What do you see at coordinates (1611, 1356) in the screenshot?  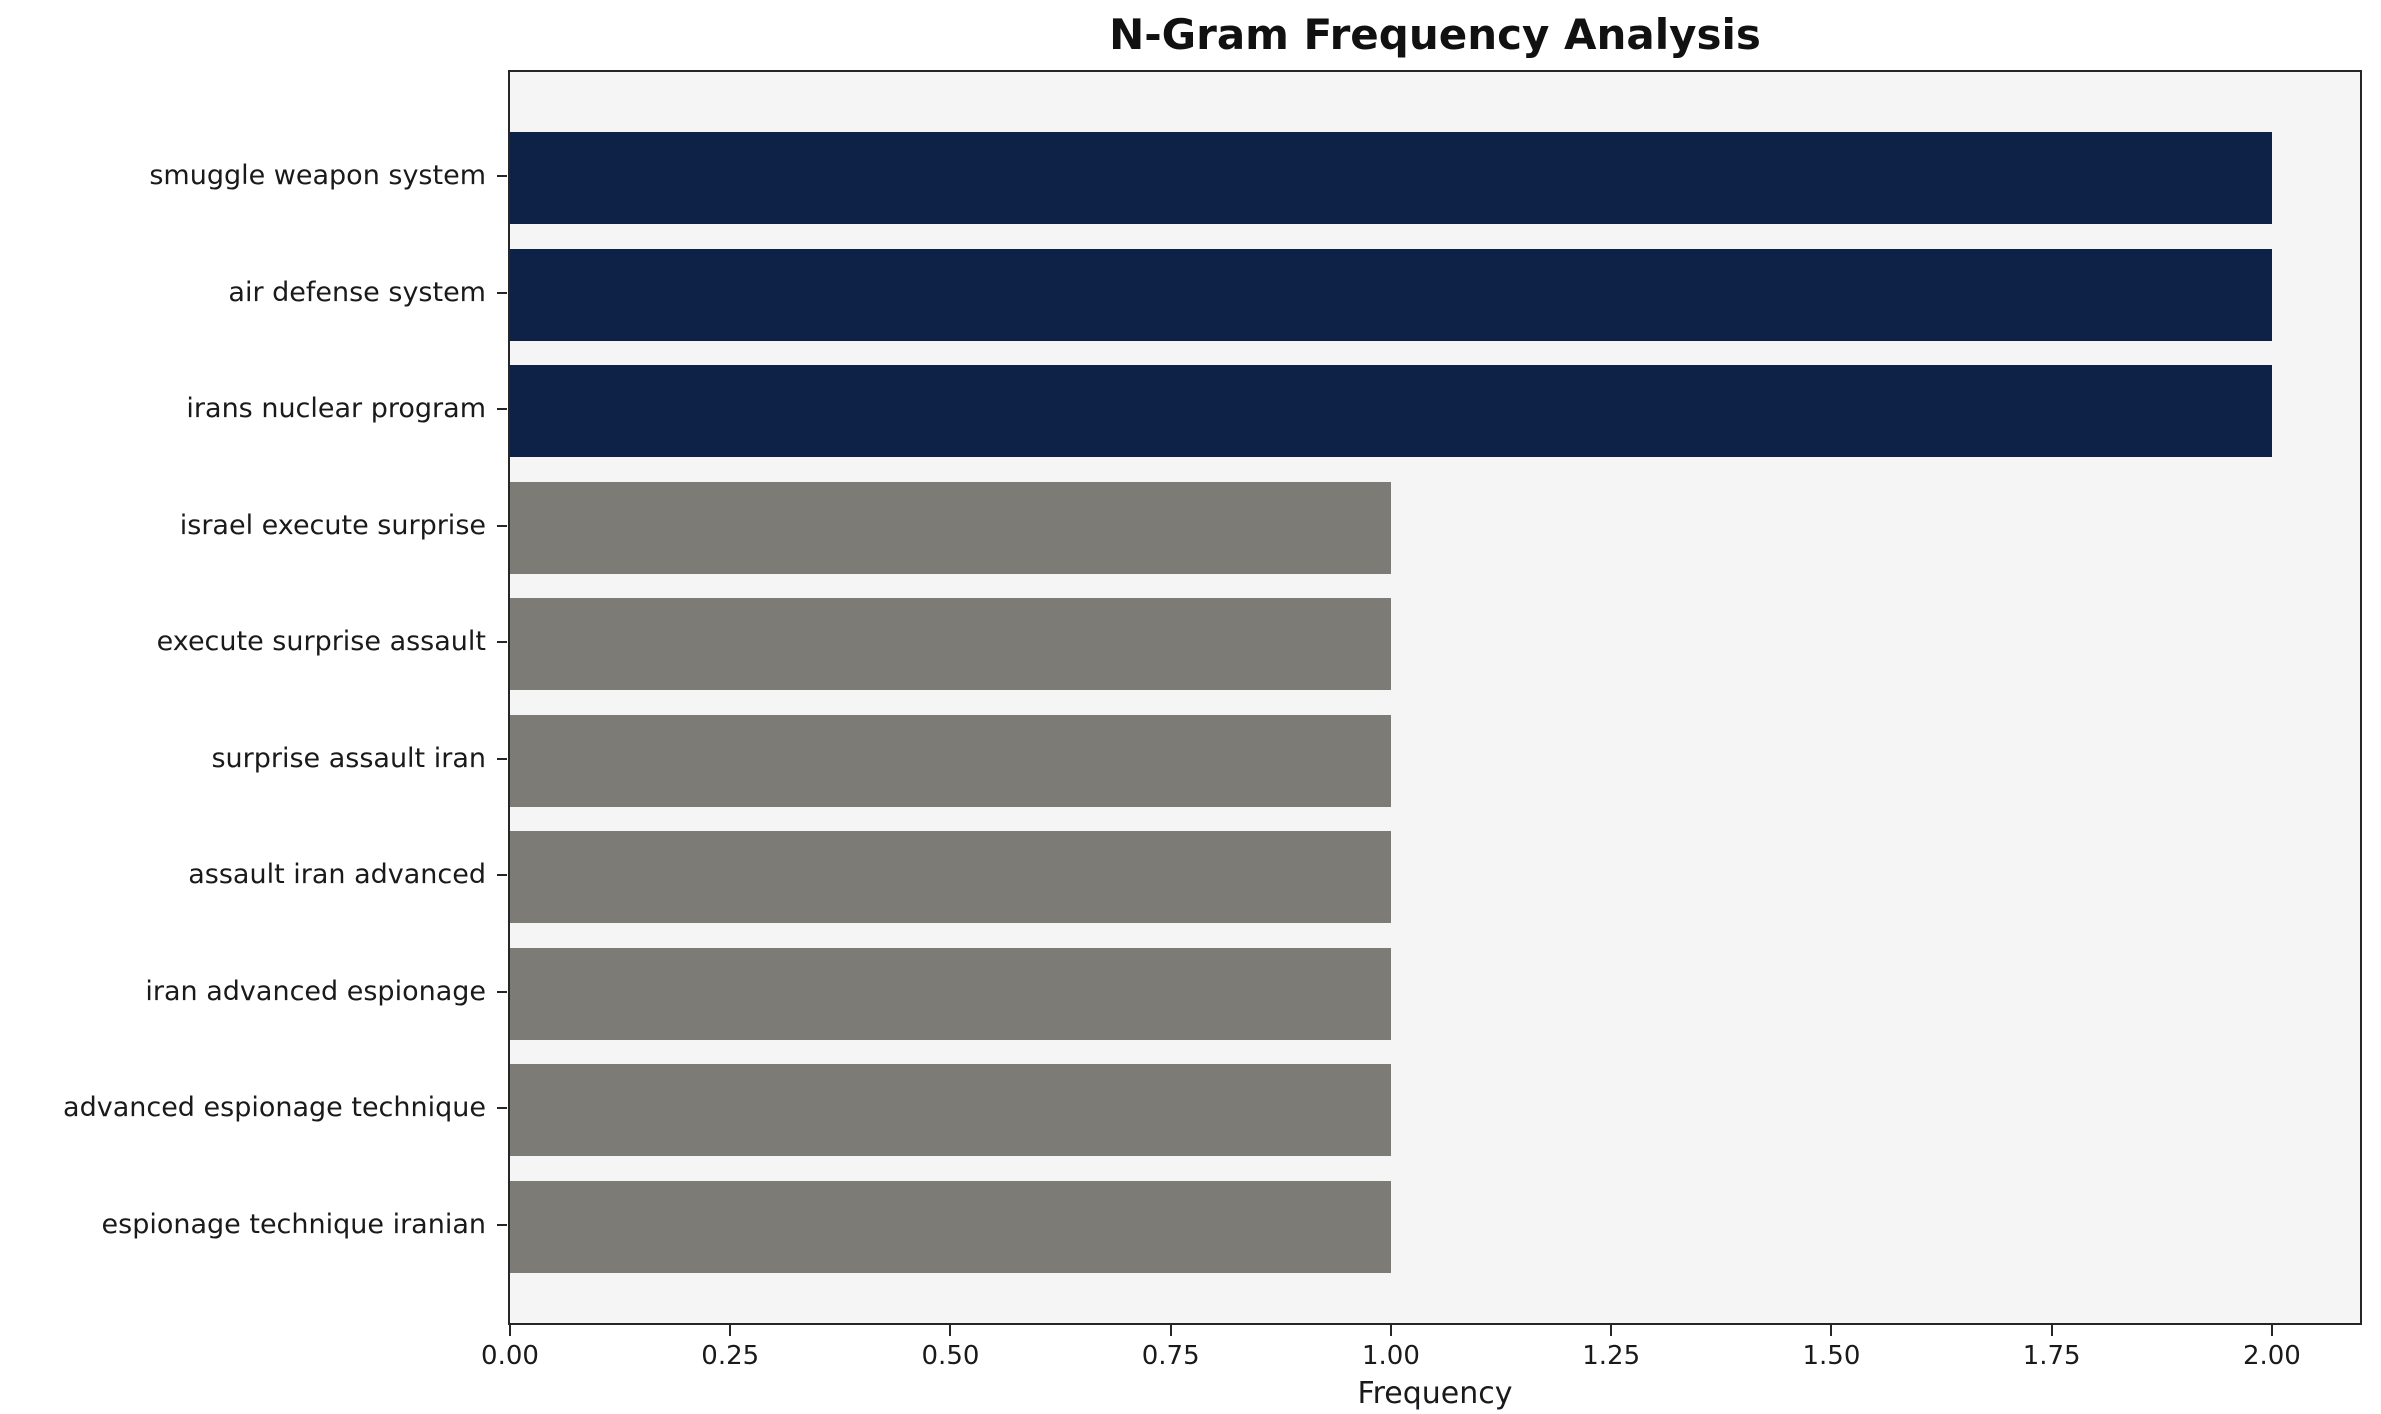 I see `x-tick-label: 1.25` at bounding box center [1611, 1356].